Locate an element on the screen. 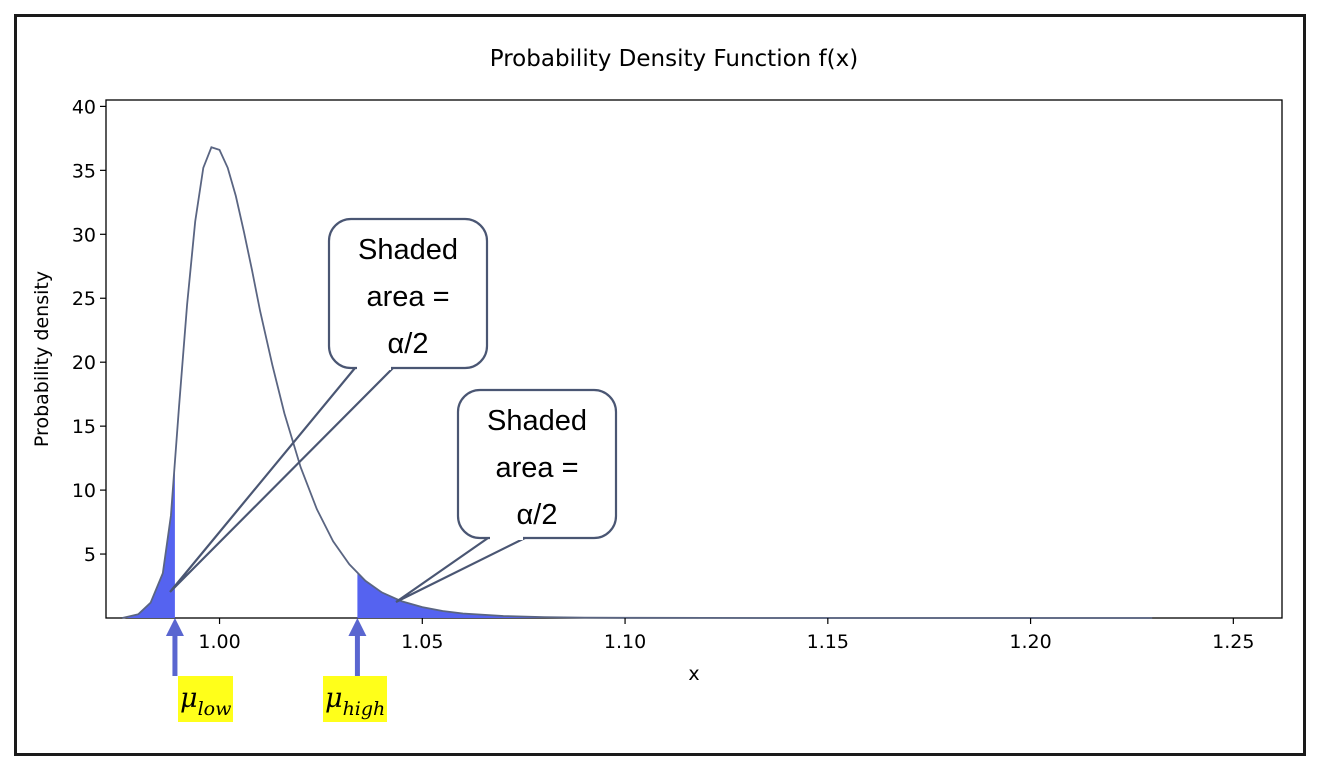 The height and width of the screenshot is (774, 1324). y-axis-label: Probability density is located at coordinates (42, 359).